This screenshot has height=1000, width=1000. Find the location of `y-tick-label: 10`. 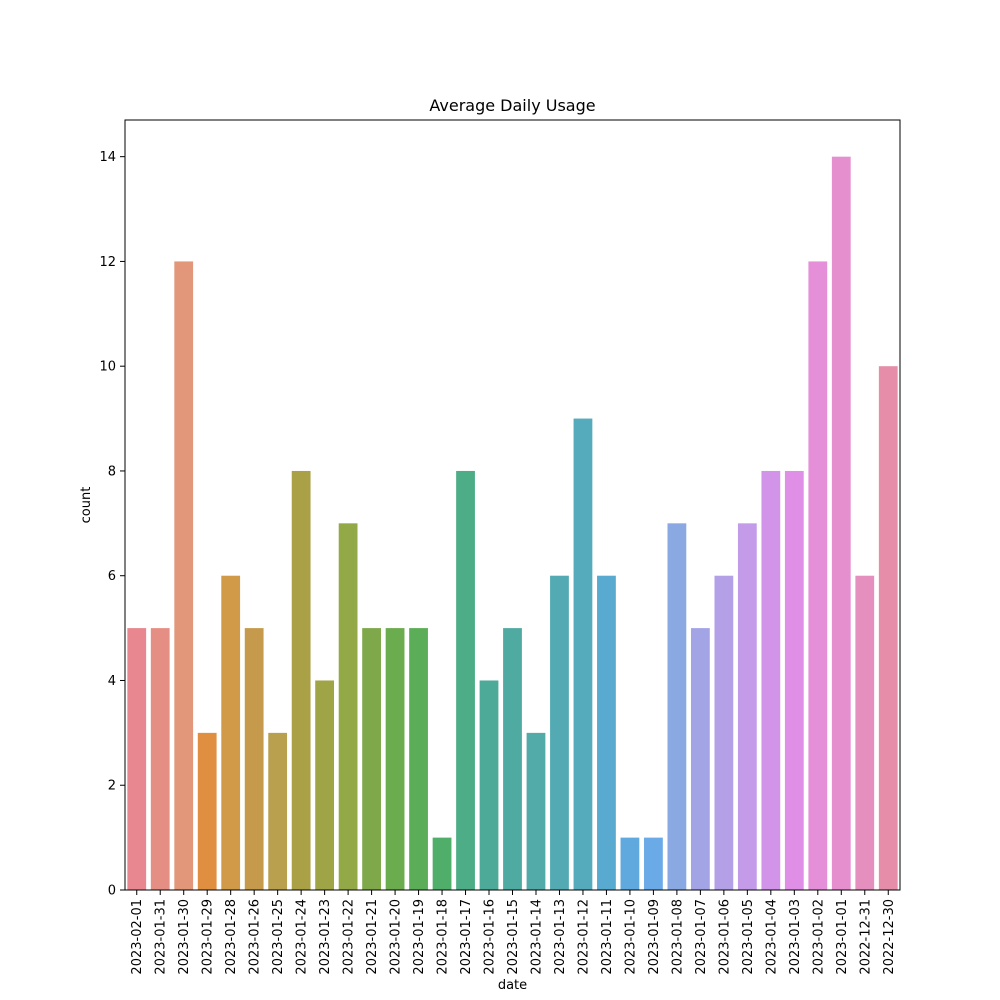

y-tick-label: 10 is located at coordinates (107, 367).